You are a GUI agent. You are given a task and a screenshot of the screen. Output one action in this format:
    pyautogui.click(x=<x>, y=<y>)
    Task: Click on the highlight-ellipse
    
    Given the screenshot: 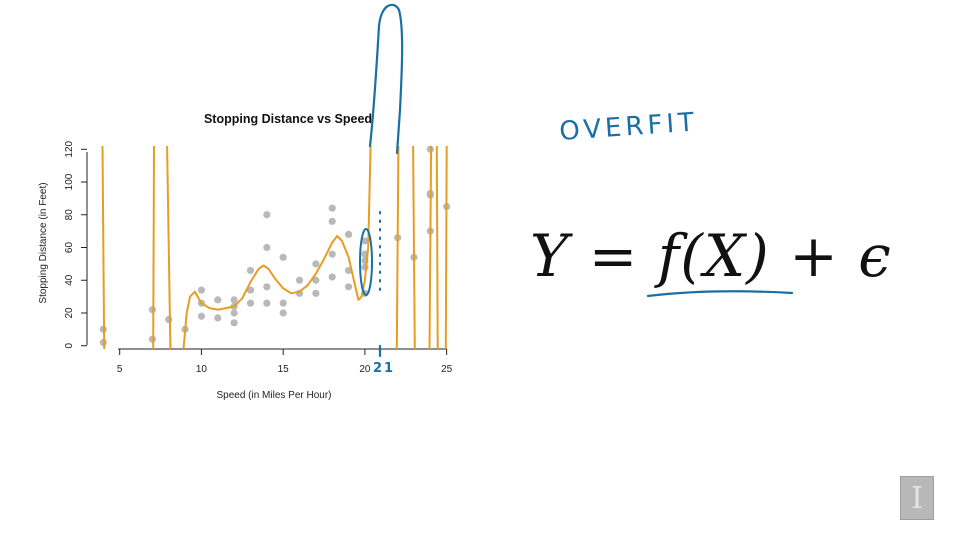 What is the action you would take?
    pyautogui.click(x=366, y=262)
    